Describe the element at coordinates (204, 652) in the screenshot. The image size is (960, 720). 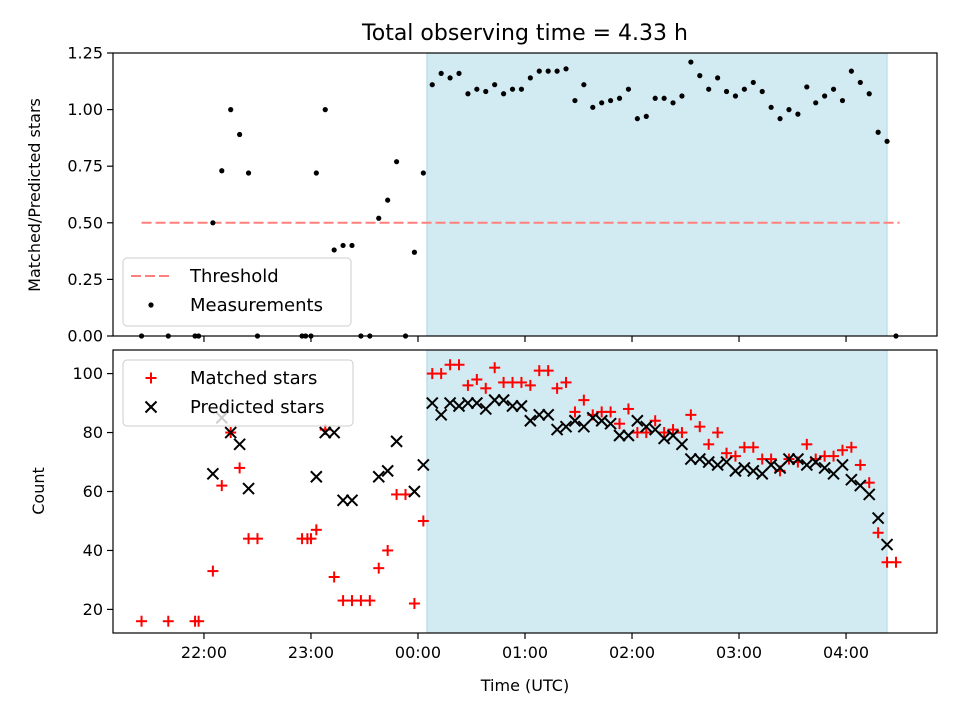
I see `x-tick-label: 22:00` at that location.